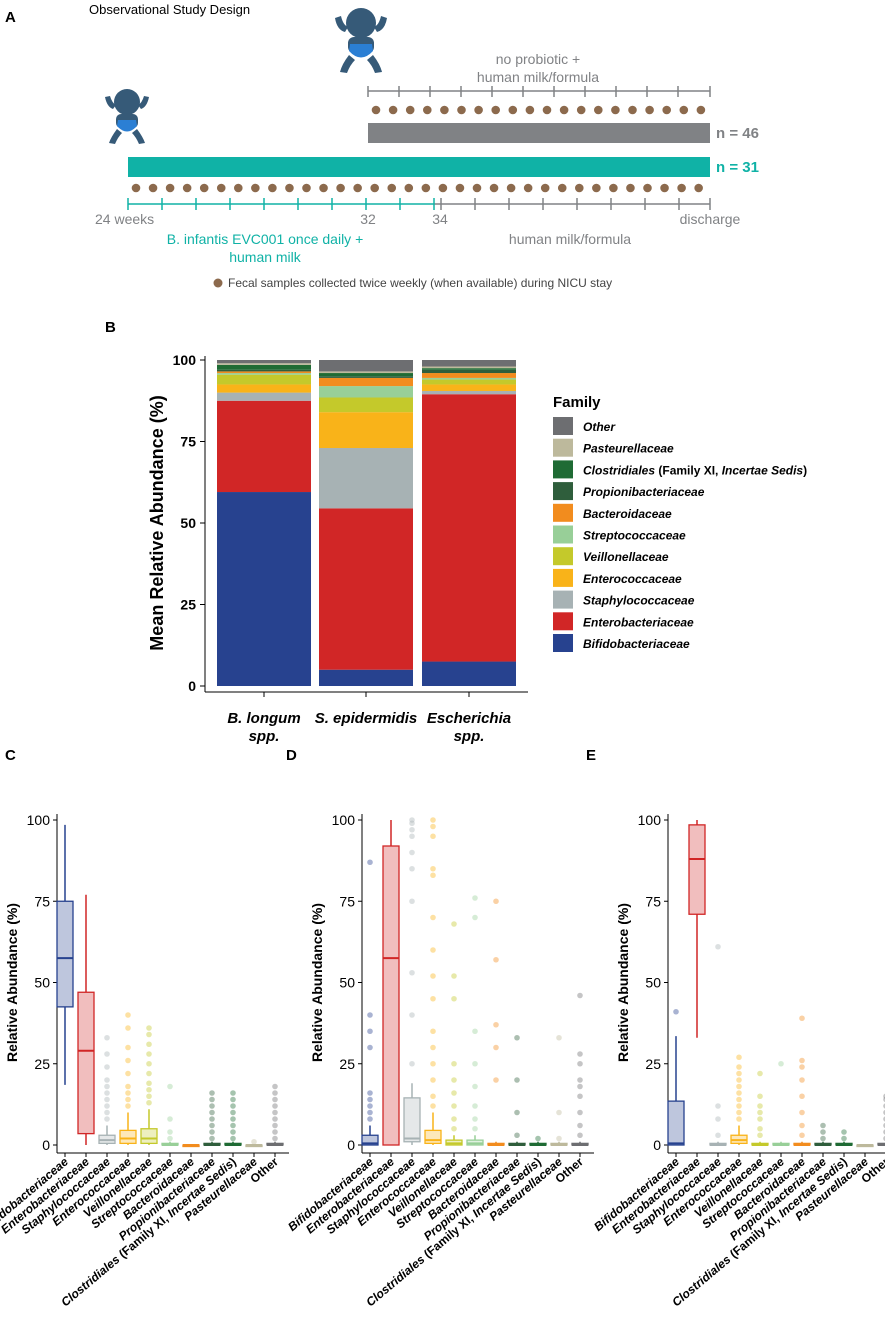 This screenshot has width=885, height=1339. I want to click on sample-dots-bottom, so click(417, 188).